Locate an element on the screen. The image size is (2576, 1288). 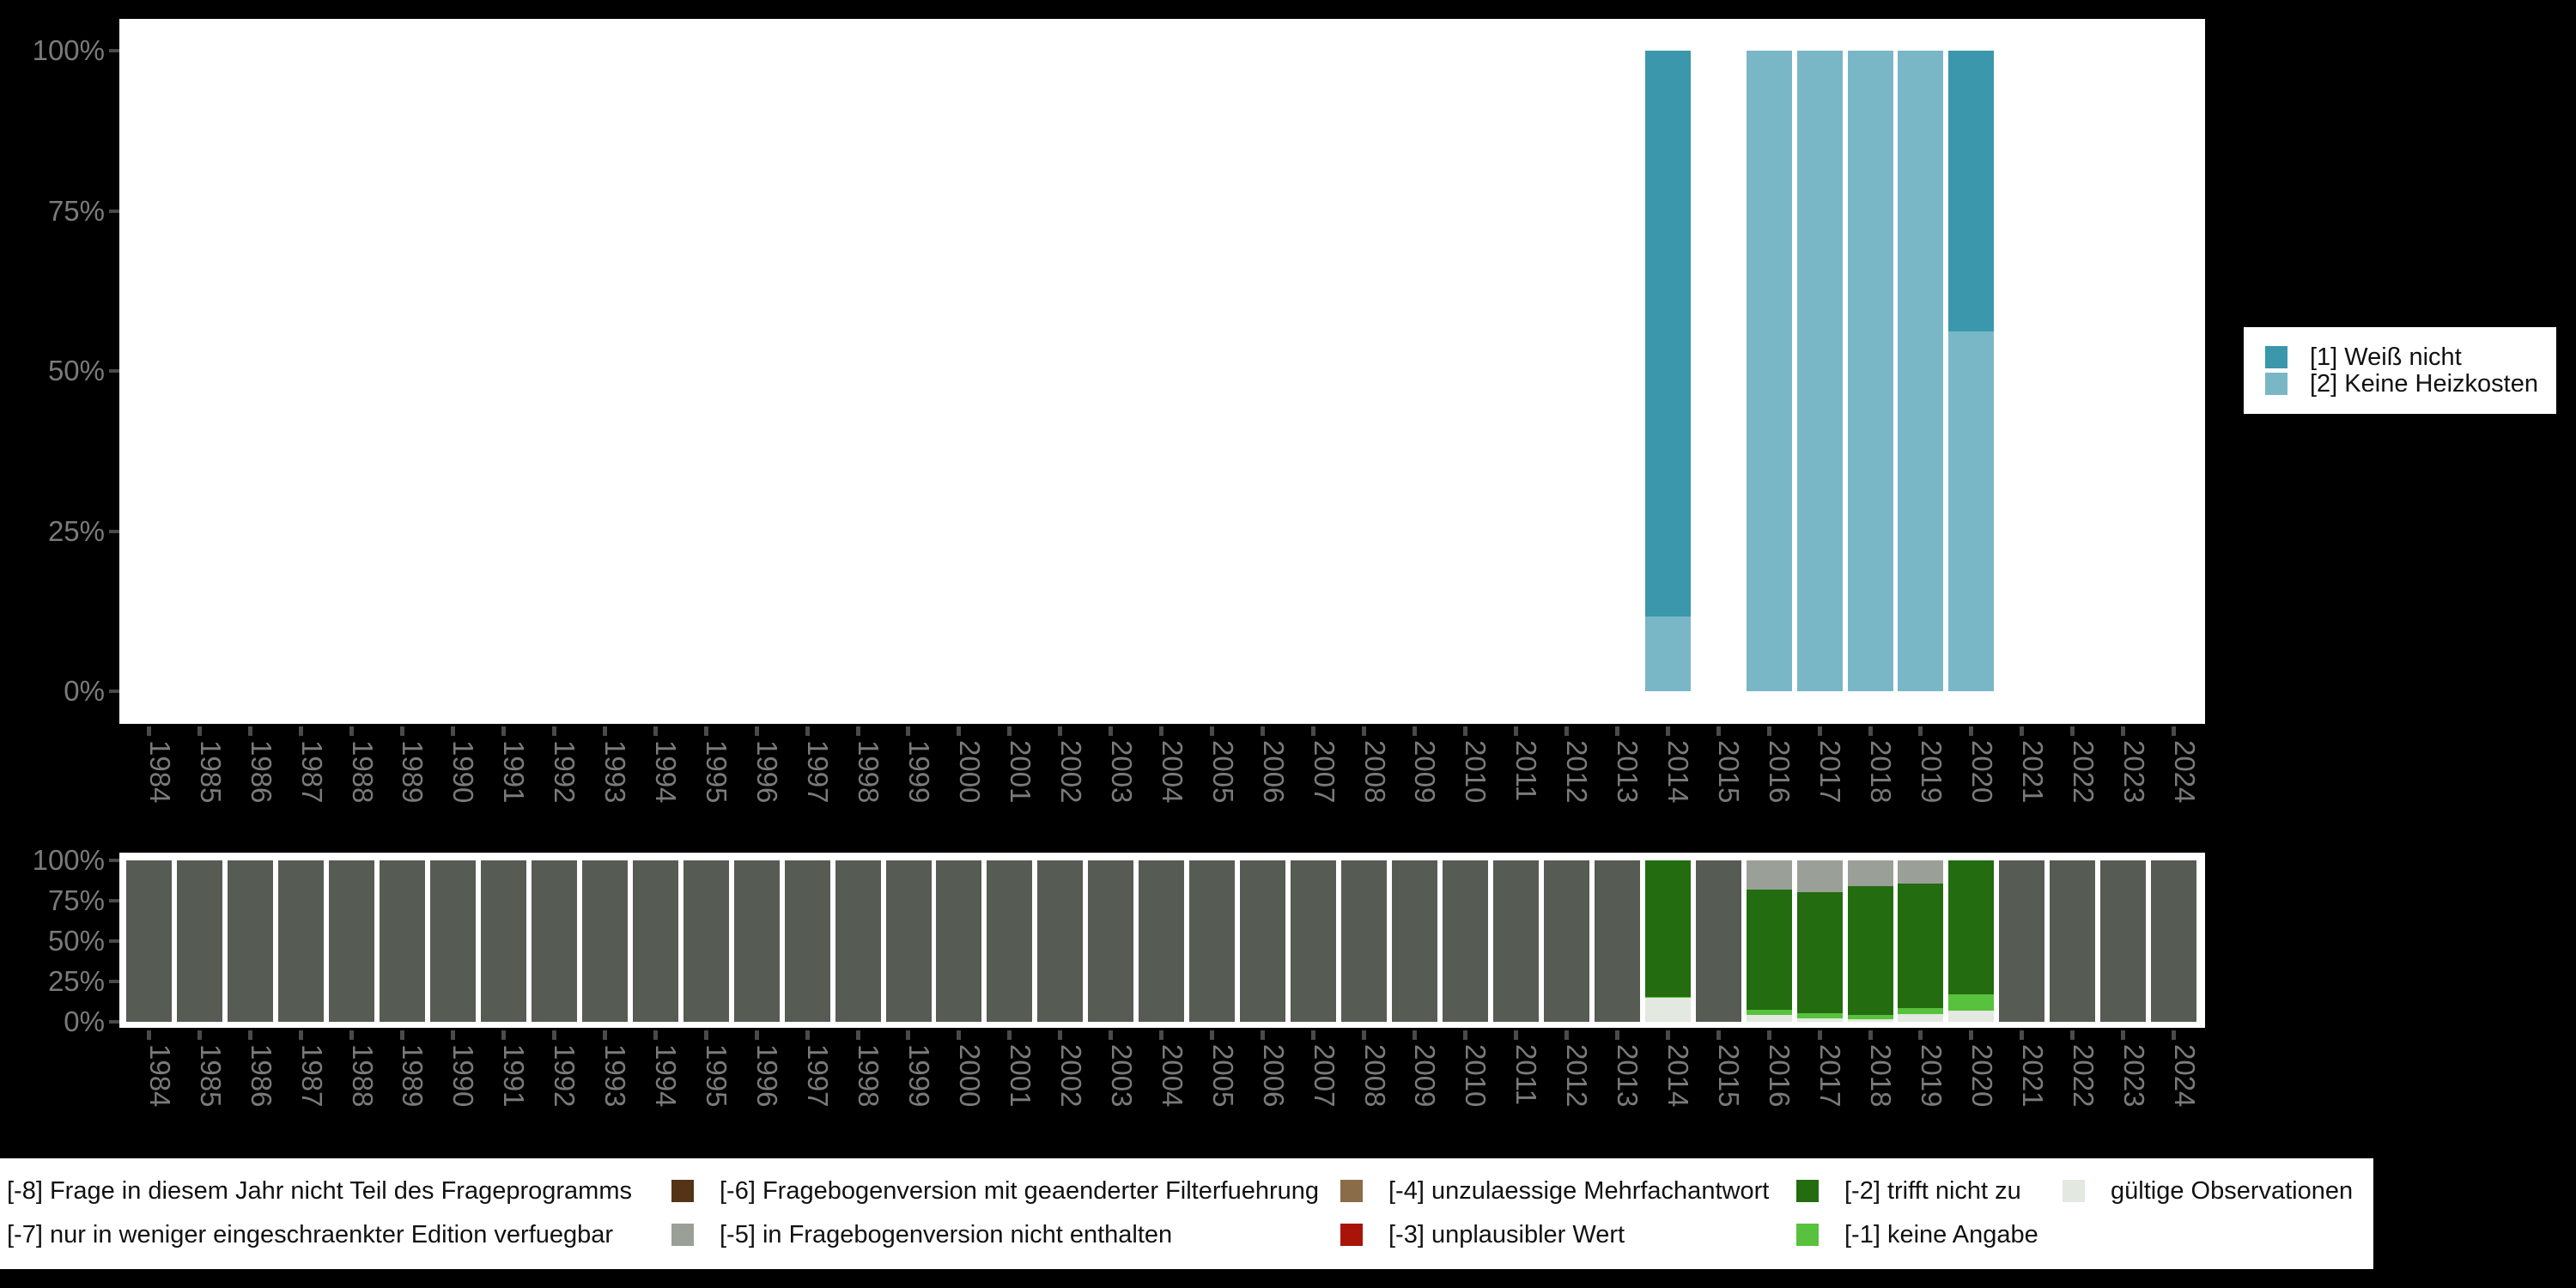
x-axis-tick-label: 1990 is located at coordinates (463, 772).